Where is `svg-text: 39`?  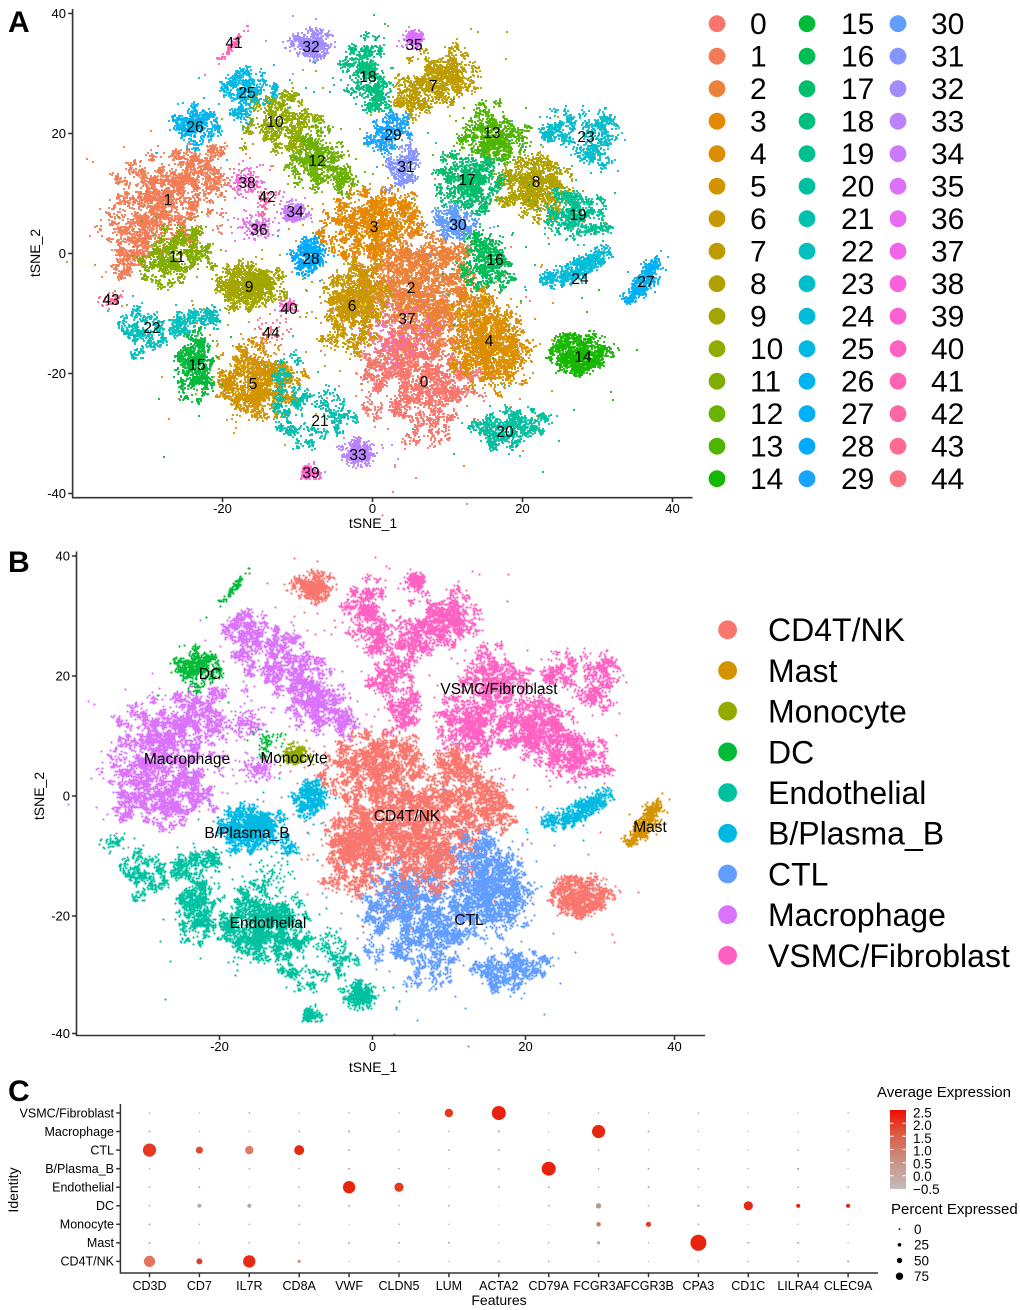
svg-text: 39 is located at coordinates (310, 473).